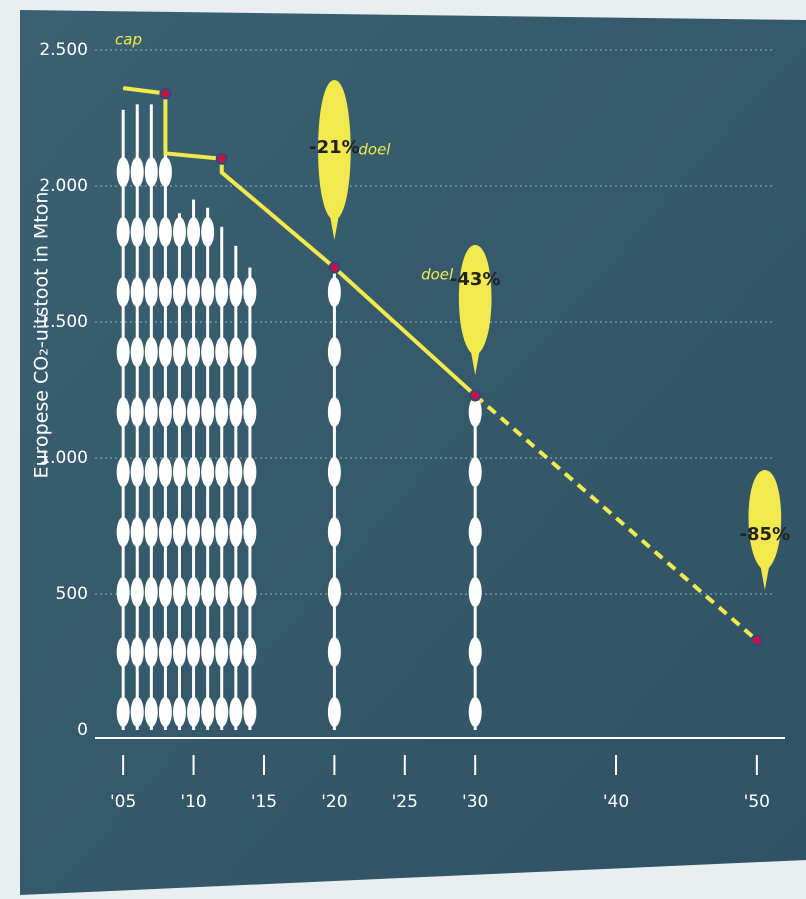  I want to click on annotation: -43%, so click(475, 279).